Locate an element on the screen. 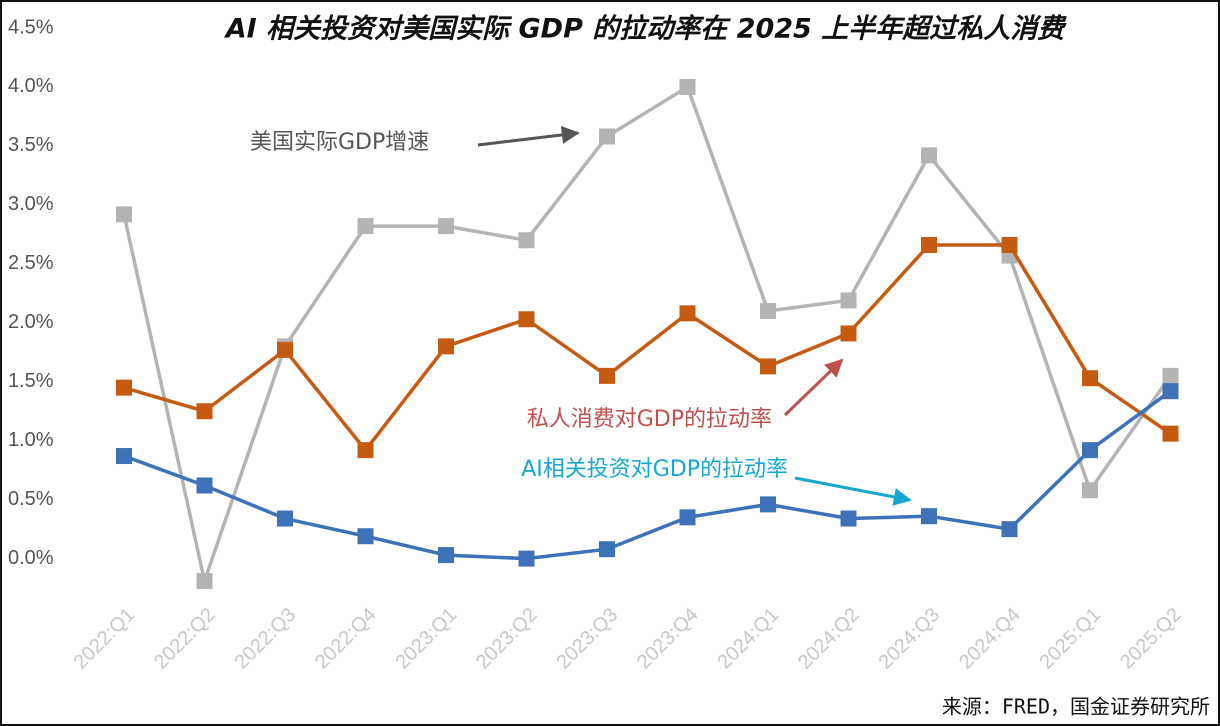 Image resolution: width=1220 pixels, height=726 pixels. y-tick-label: 0.5% is located at coordinates (31, 499).